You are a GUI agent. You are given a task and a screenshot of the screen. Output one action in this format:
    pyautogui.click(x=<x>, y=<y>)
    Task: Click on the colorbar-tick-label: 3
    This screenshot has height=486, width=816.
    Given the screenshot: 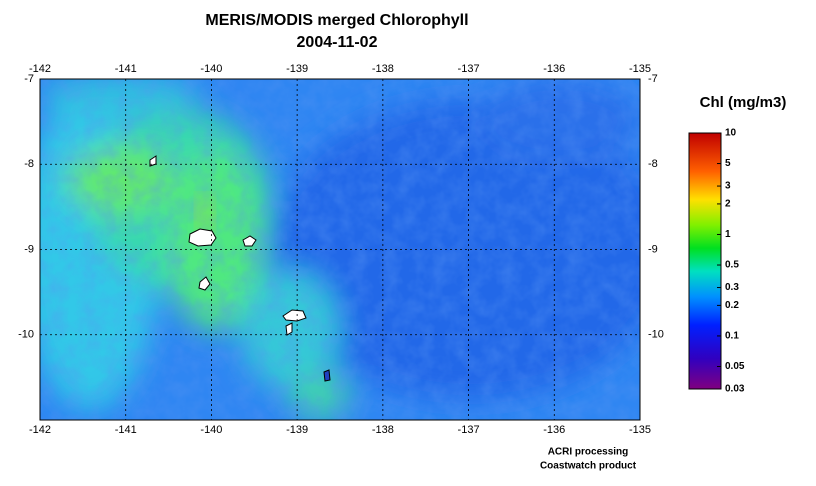 What is the action you would take?
    pyautogui.click(x=728, y=186)
    